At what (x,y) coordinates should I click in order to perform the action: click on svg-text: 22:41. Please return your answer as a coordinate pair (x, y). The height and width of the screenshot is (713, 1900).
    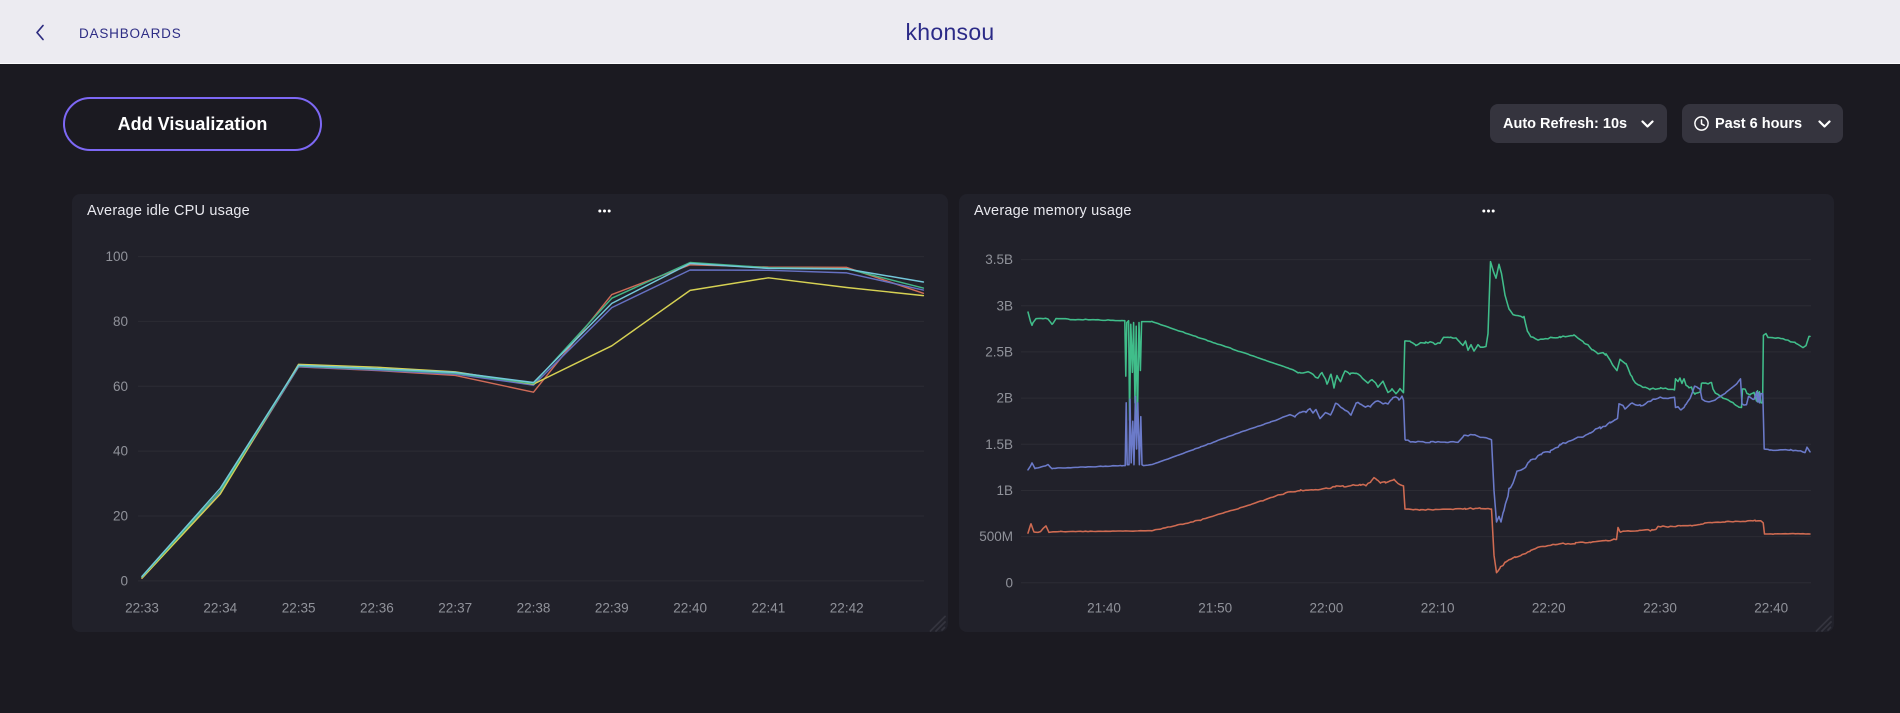
    Looking at the image, I should click on (769, 608).